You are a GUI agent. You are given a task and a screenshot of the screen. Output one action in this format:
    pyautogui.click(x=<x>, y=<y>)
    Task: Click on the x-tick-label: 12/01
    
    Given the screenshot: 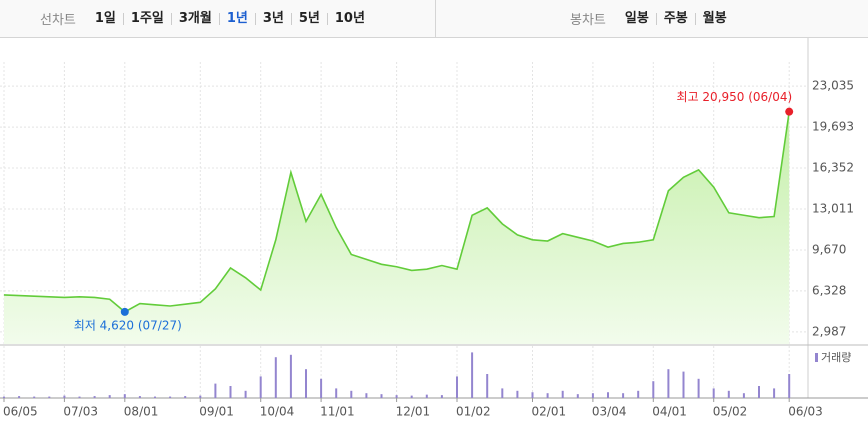 What is the action you would take?
    pyautogui.click(x=413, y=412)
    